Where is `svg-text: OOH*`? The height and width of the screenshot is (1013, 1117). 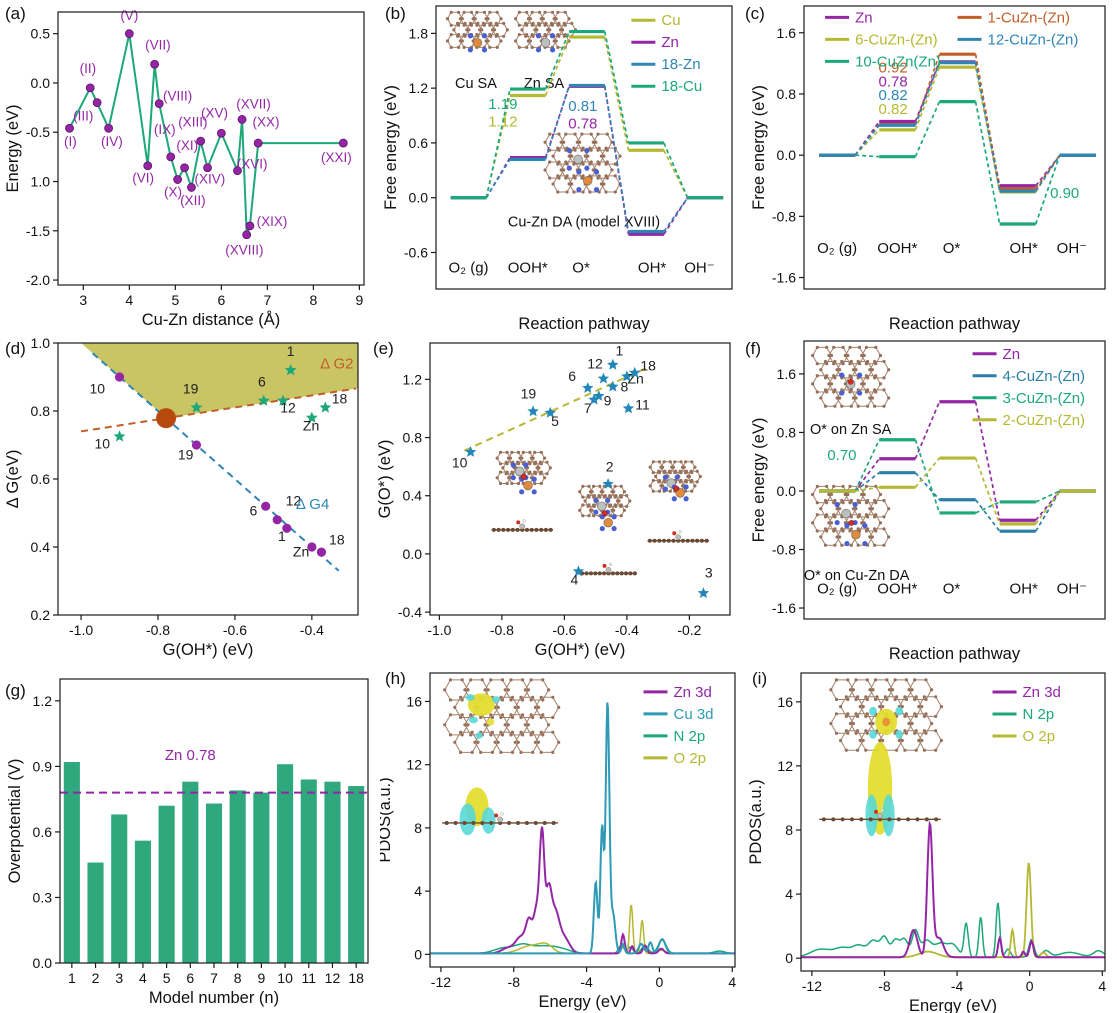
svg-text: OOH* is located at coordinates (528, 268).